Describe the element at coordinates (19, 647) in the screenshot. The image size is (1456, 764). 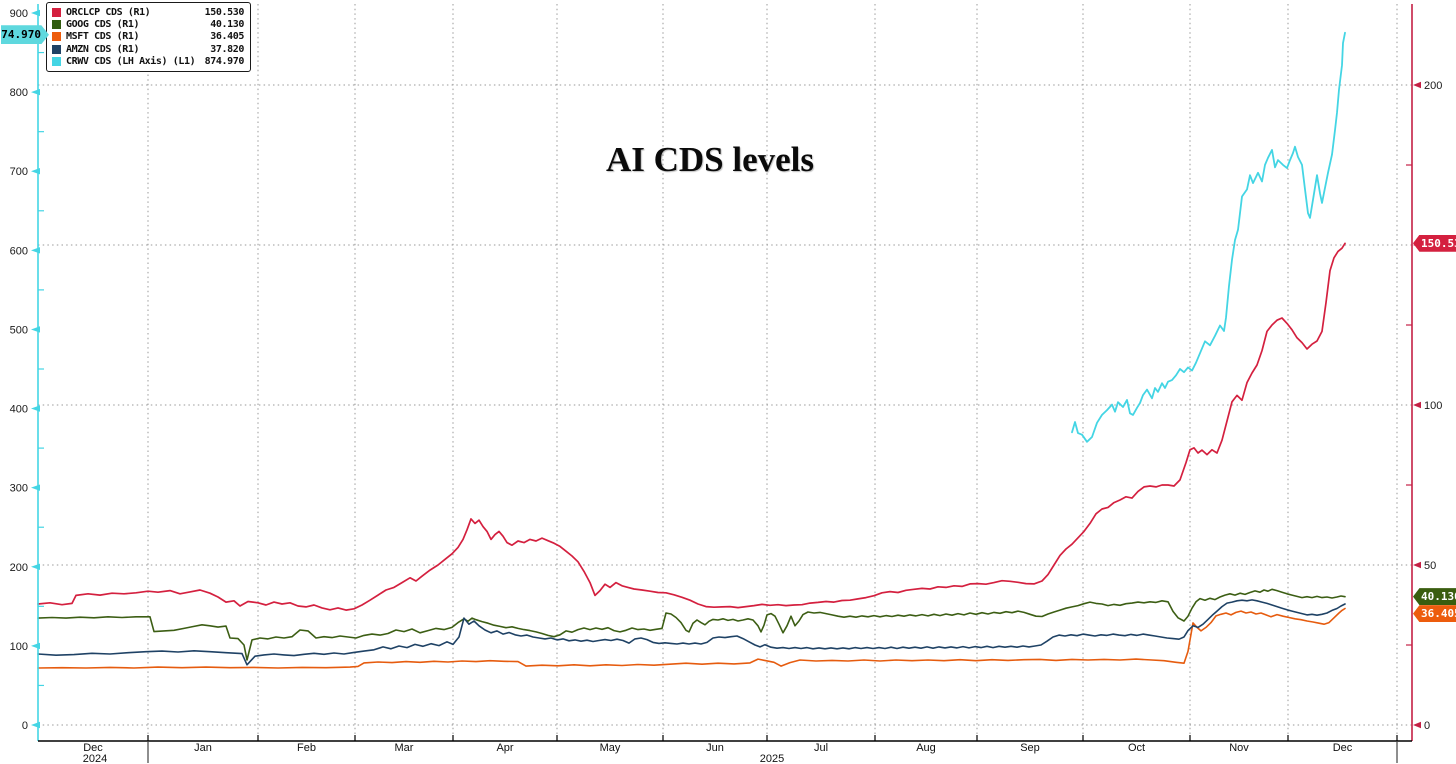
I see `left-axis-tick-label: 100` at that location.